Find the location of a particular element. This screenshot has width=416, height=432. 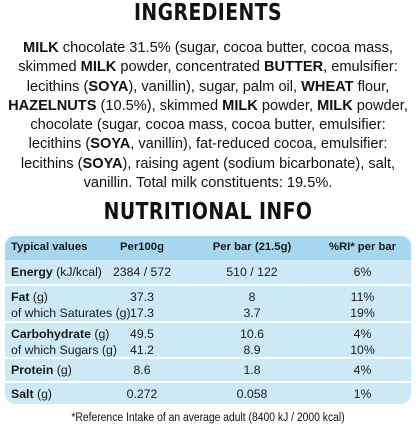

header-ri: %RI* per bar is located at coordinates (362, 247).